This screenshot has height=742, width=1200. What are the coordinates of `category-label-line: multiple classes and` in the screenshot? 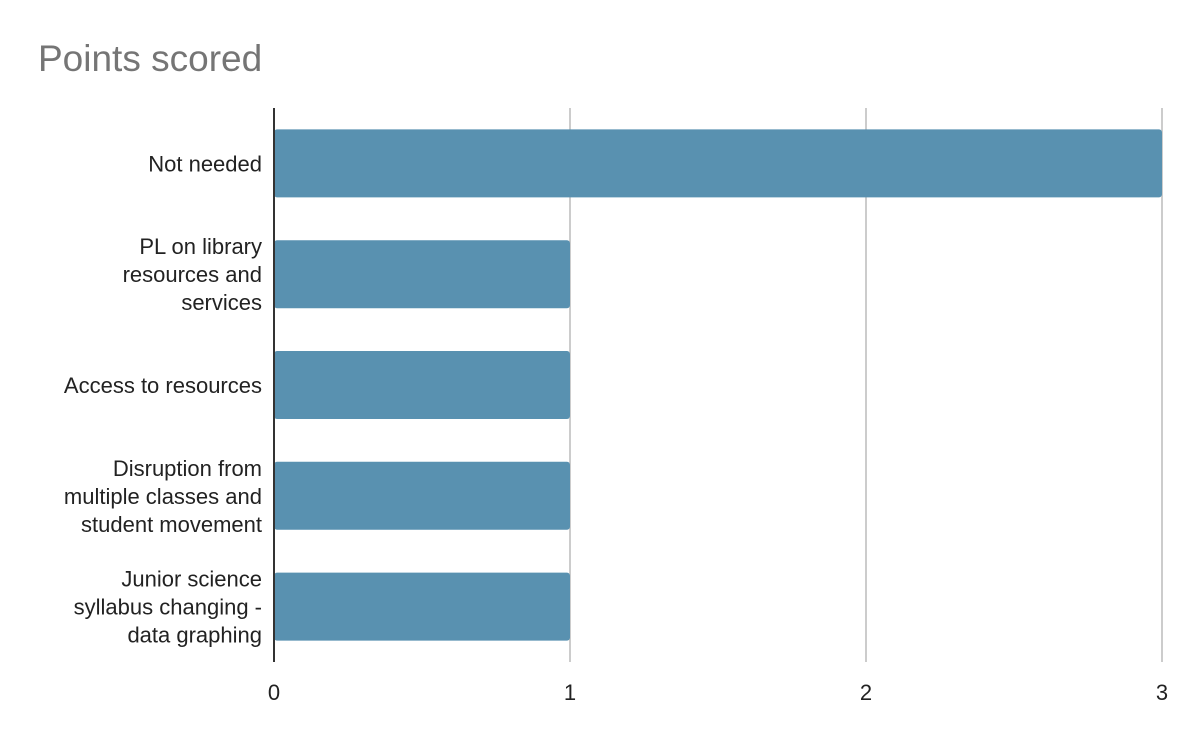 It's located at (163, 496).